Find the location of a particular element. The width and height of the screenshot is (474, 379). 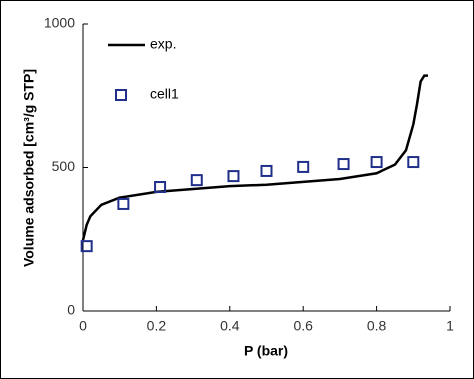

legend-label: cell1 is located at coordinates (164, 94).